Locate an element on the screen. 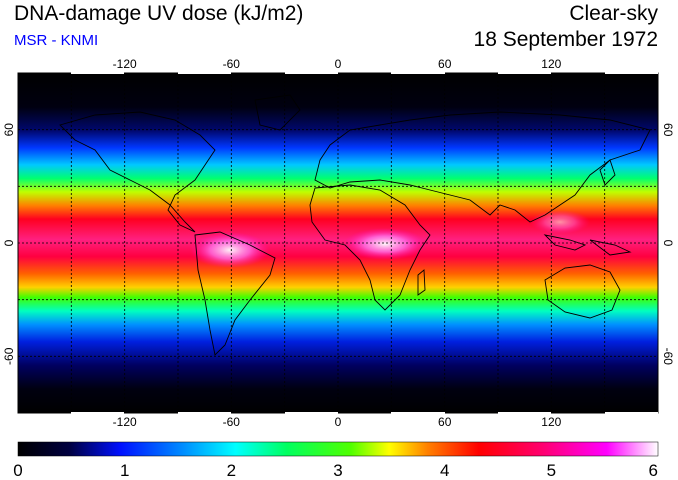 This screenshot has width=678, height=480. lon-label-bottom-1: -60 is located at coordinates (232, 422).